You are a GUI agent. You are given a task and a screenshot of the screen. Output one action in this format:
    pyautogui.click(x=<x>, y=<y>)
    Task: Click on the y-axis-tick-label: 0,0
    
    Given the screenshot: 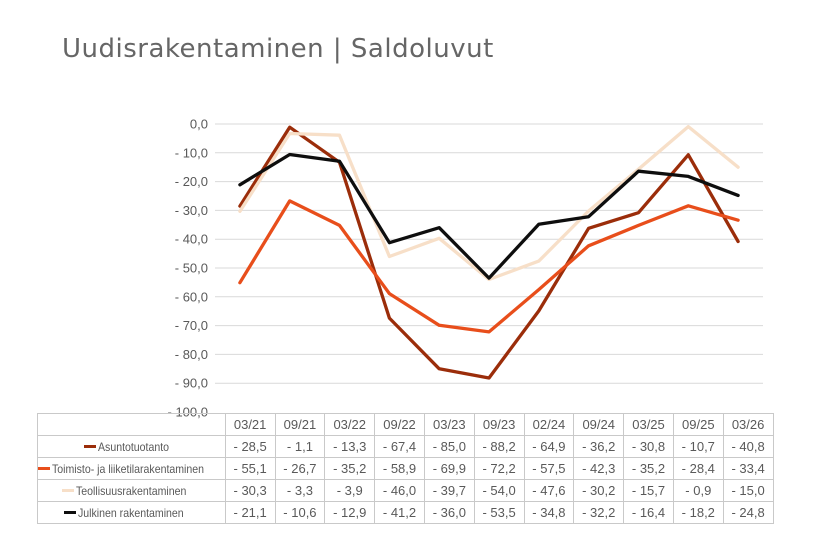 What is the action you would take?
    pyautogui.click(x=199, y=124)
    